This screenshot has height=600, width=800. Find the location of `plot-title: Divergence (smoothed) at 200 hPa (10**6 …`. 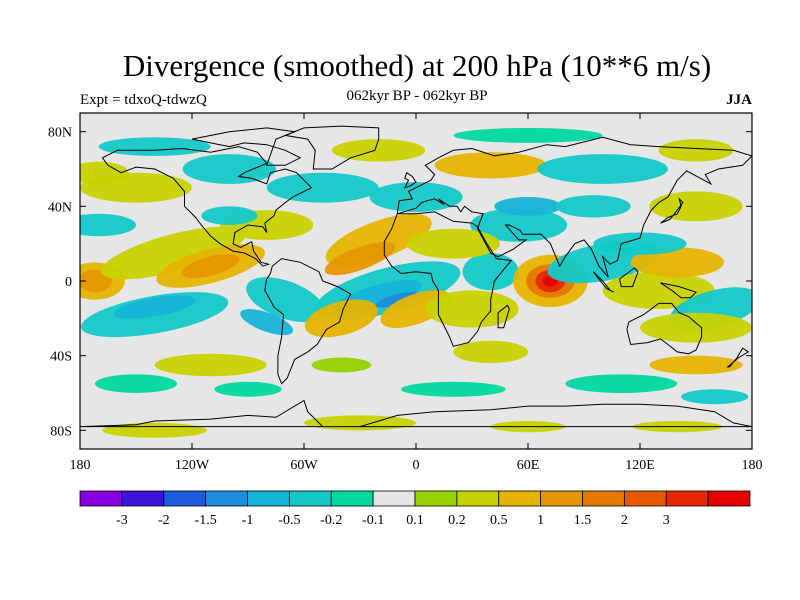

plot-title: Divergence (smoothed) at 200 hPa (10**6 … is located at coordinates (417, 65).